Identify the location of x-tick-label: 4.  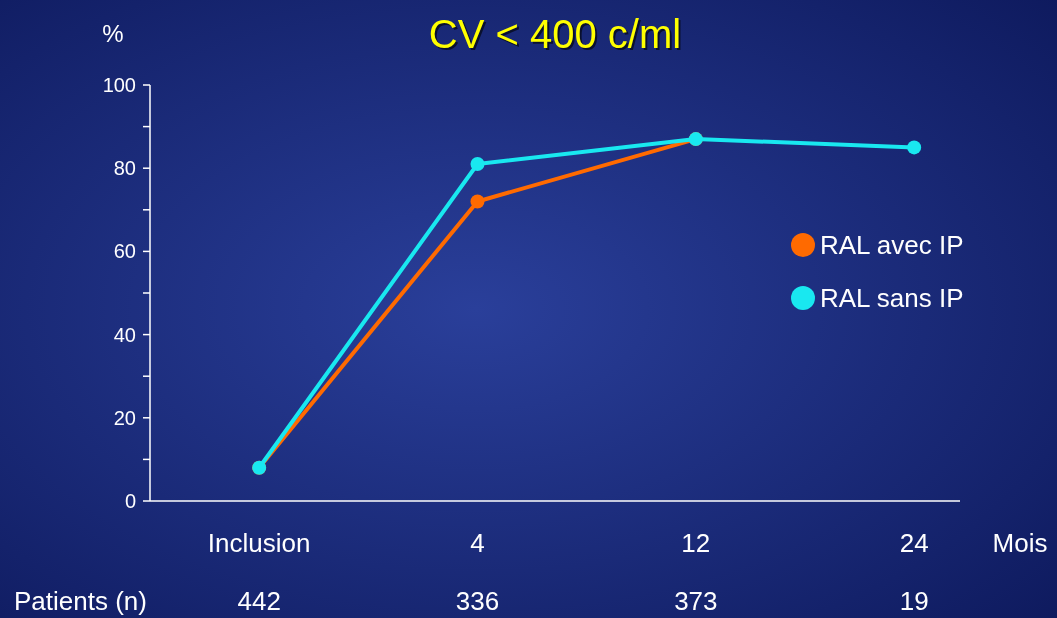
(477, 543).